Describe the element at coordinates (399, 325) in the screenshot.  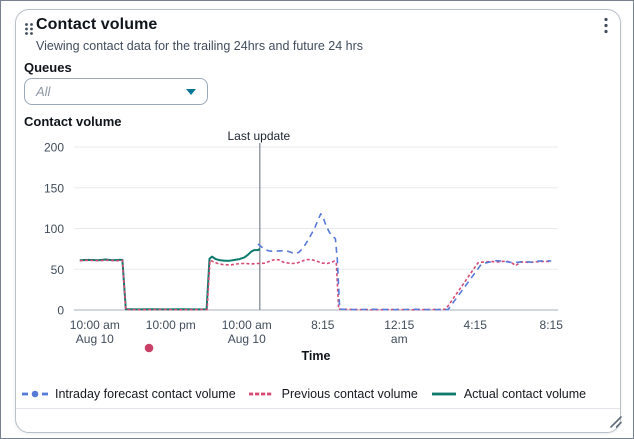
I see `x-axis-tick-label: 12:15` at that location.